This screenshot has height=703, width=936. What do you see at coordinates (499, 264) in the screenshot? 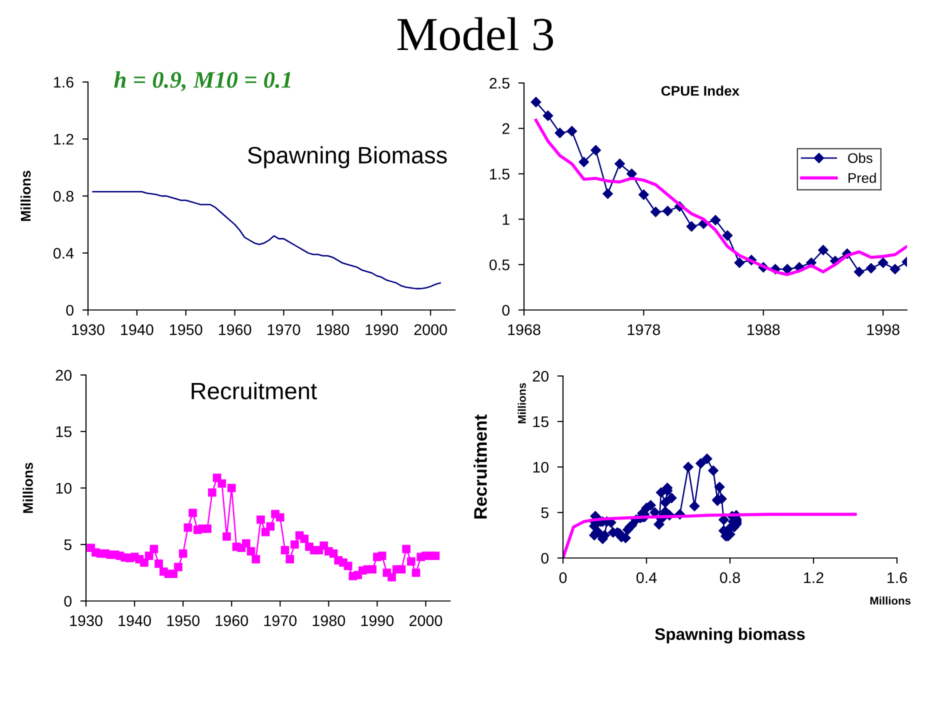
I see `y-tick-label: 0.5` at bounding box center [499, 264].